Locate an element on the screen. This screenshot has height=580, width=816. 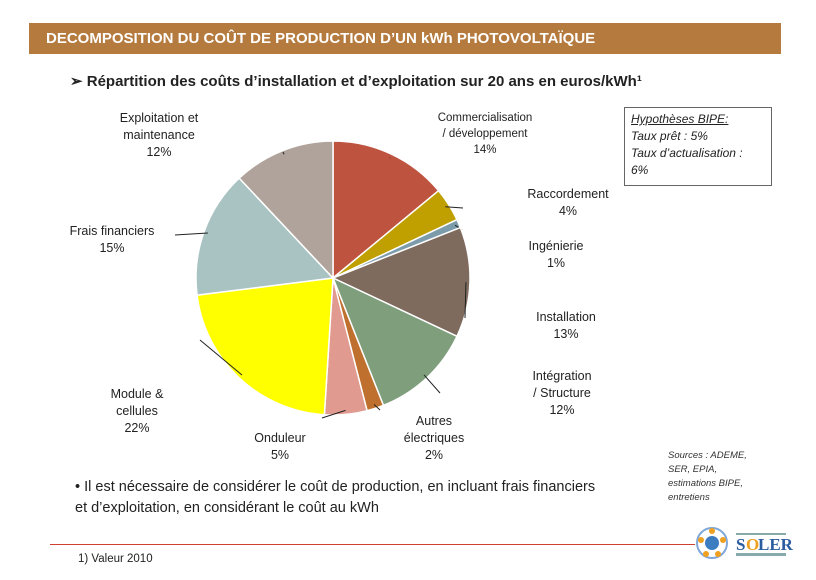
sources-line: Sources : ADEME, is located at coordinates (707, 455).